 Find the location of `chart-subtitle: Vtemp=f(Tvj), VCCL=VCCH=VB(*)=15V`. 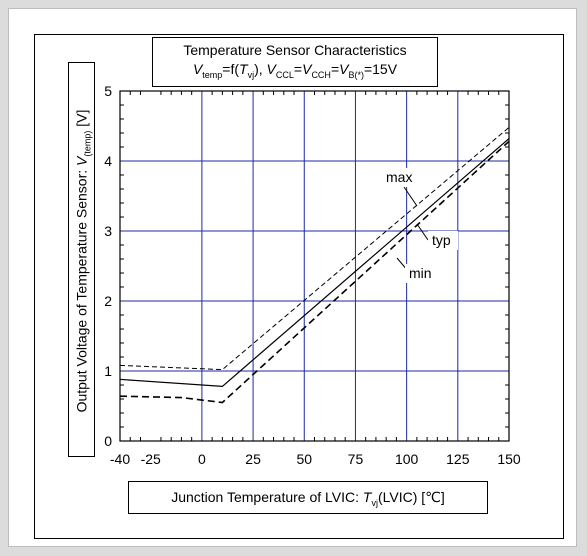

chart-subtitle: Vtemp=f(Tvj), VCCL=VCCH=VB(*)=15V is located at coordinates (295, 70).